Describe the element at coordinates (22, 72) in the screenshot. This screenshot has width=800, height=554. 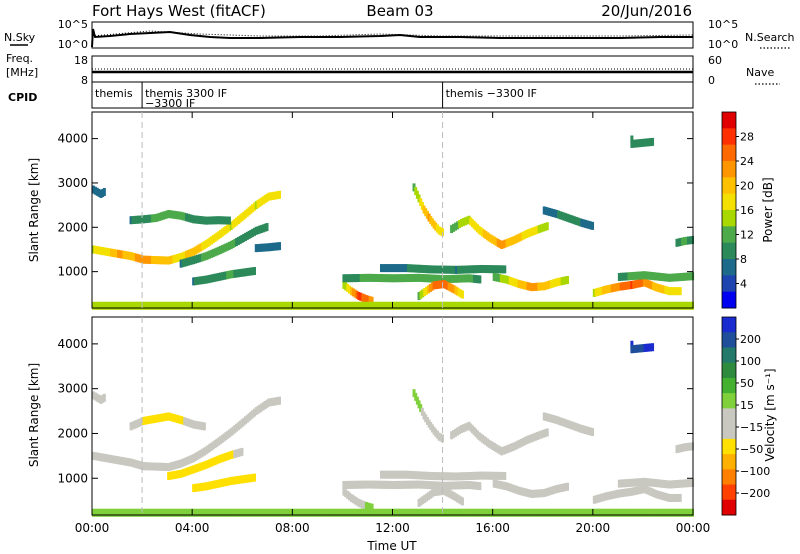
I see `freq-label-2: [MHz]` at that location.